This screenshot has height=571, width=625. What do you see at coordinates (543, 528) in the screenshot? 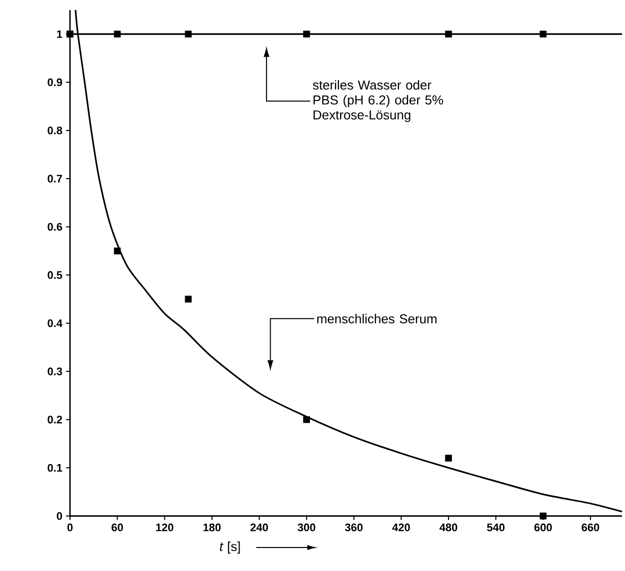
I see `x-tick-label: 600` at bounding box center [543, 528].